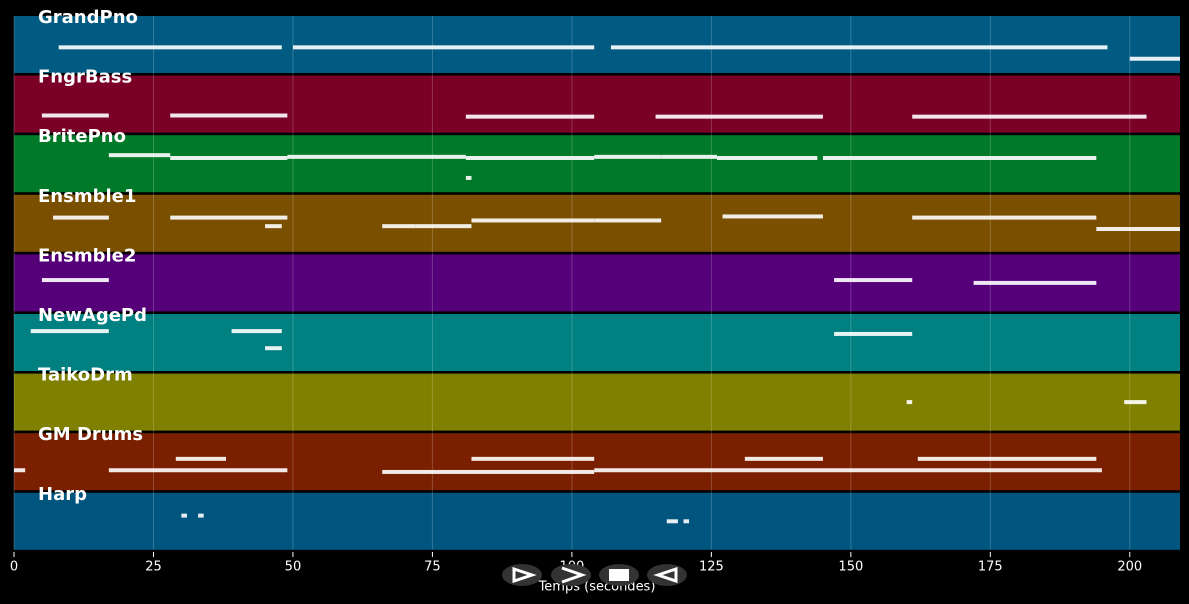 The width and height of the screenshot is (1189, 604). I want to click on playback-controls, so click(594, 575).